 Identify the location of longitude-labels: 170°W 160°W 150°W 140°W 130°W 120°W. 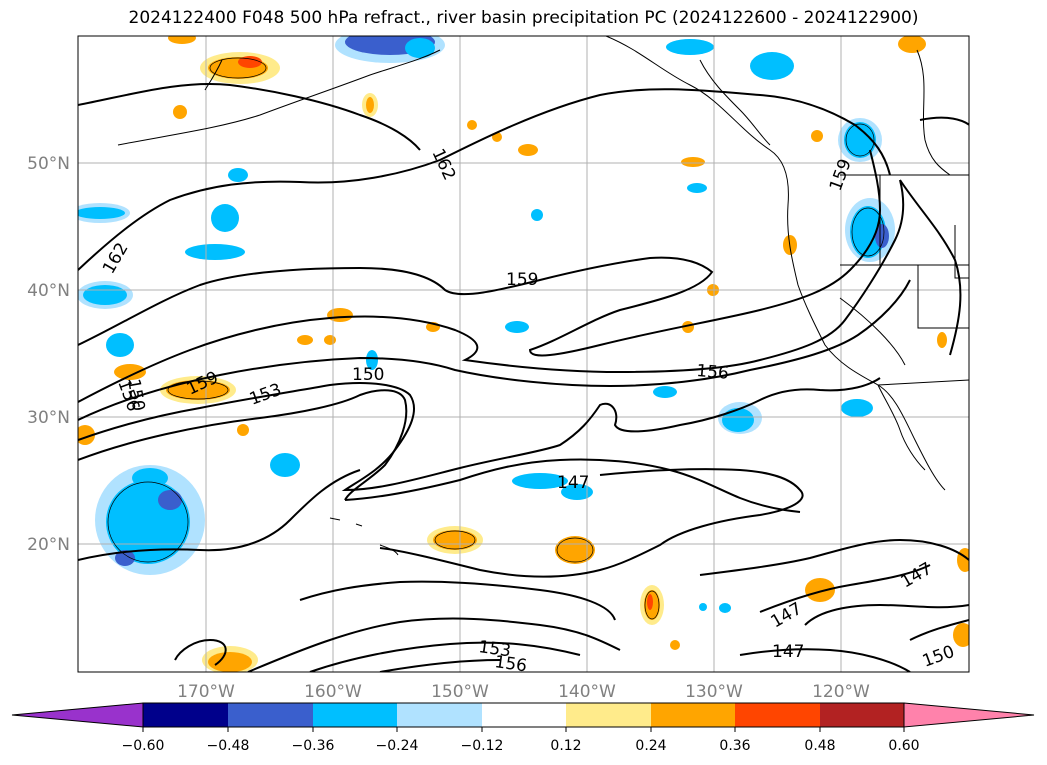
(523, 692).